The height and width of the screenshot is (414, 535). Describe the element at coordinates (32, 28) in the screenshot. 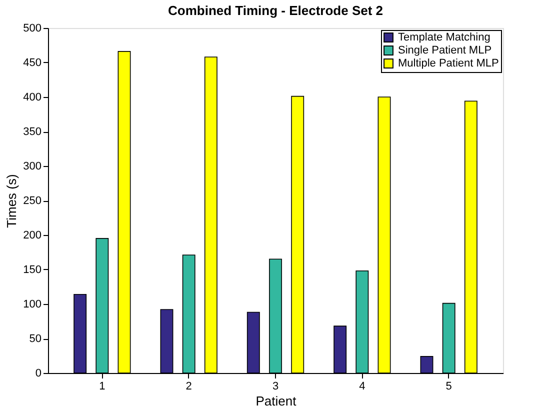

I see `y-tick-label: 500` at that location.